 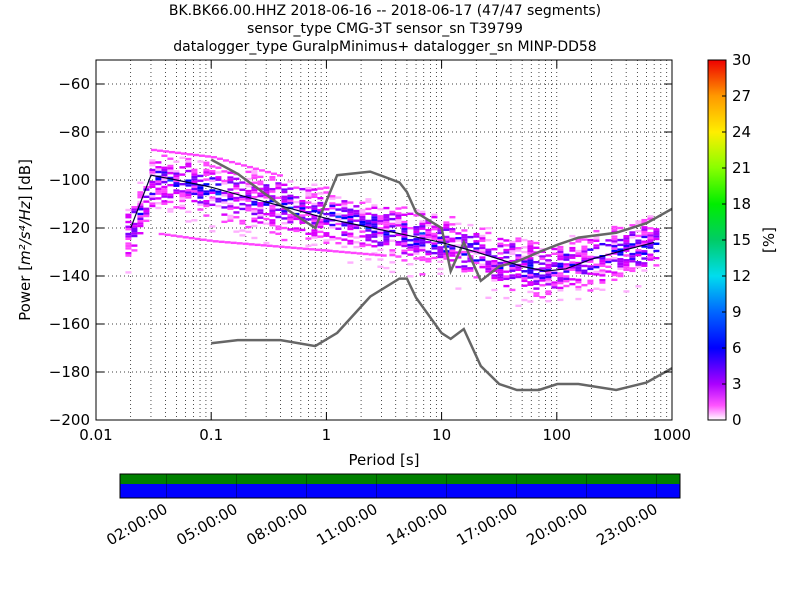 I want to click on y-tick-label: −180, so click(x=69, y=372).